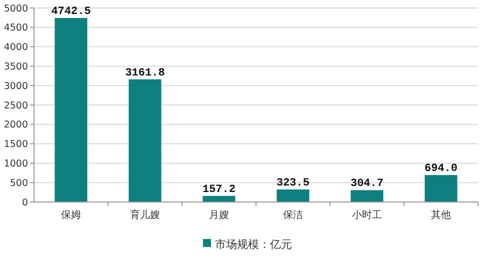 The height and width of the screenshot is (262, 486). What do you see at coordinates (16, 86) in the screenshot?
I see `y-tick-label: 3000` at bounding box center [16, 86].